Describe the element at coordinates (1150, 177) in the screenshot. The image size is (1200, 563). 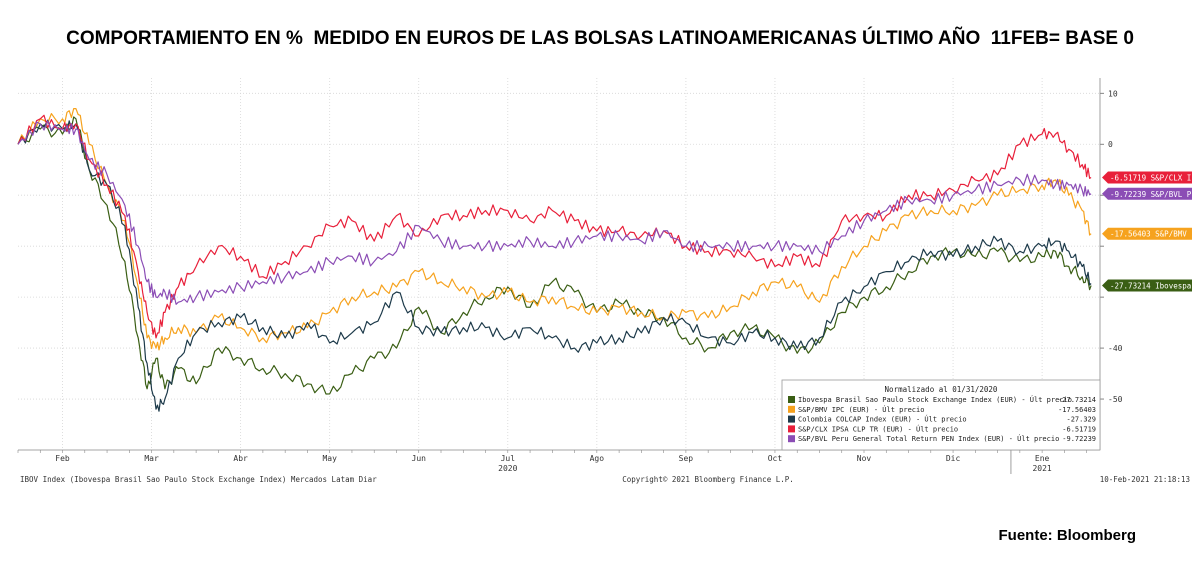
I see `end-tag-label: -6.51719 S&P/CLX I` at that location.